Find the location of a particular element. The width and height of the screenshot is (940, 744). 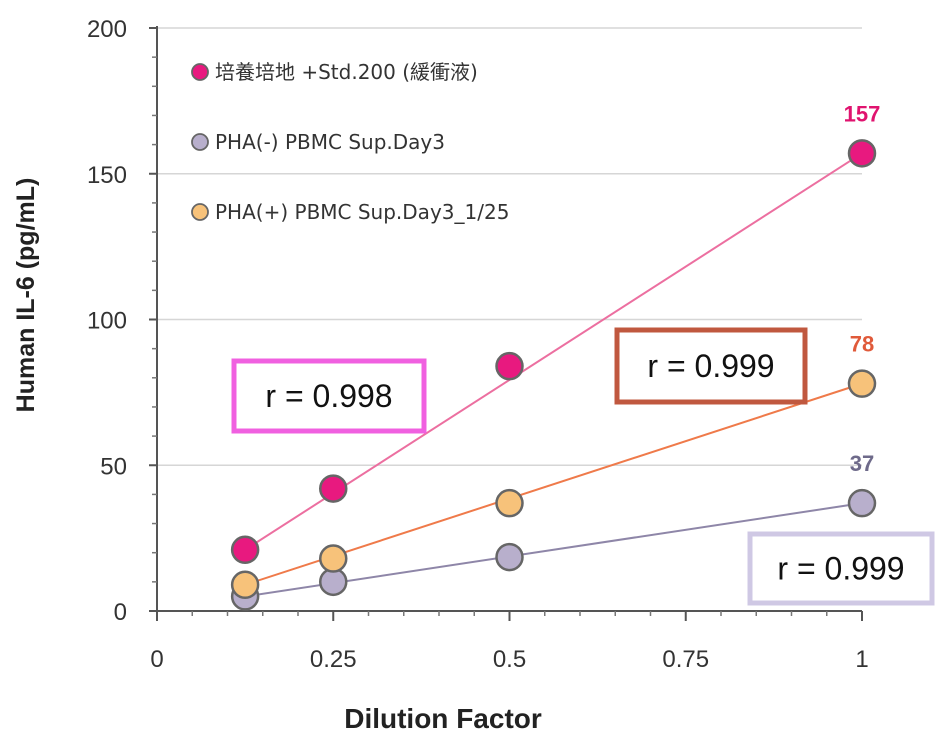

y-tick-label: 100 is located at coordinates (107, 321).